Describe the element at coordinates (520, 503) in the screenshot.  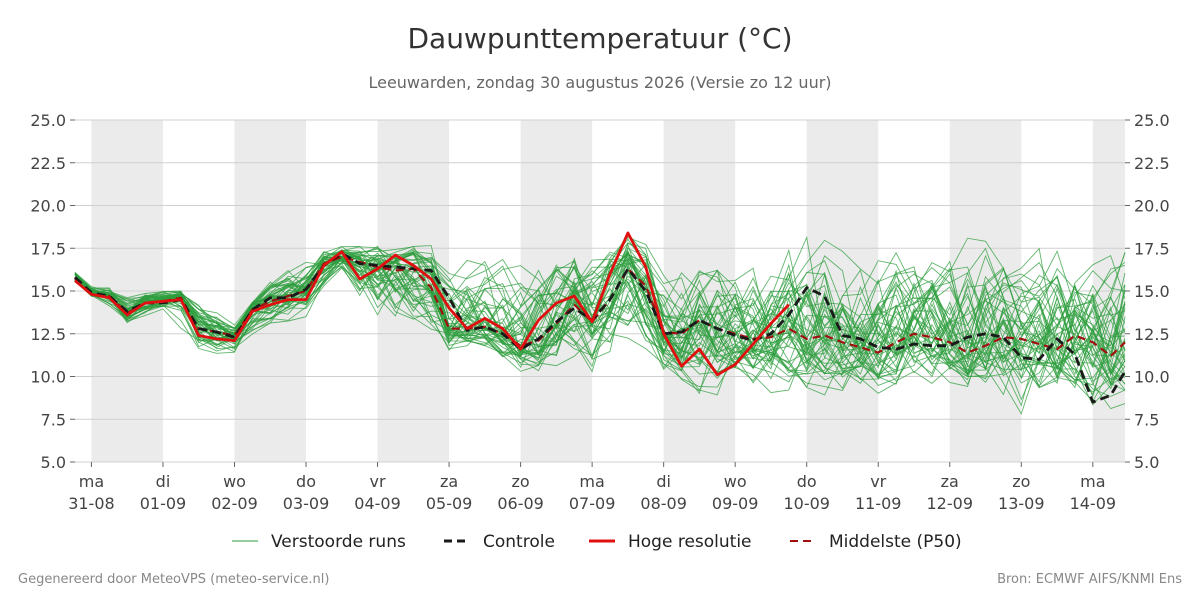
I see `x-tick-date: 06-09` at that location.